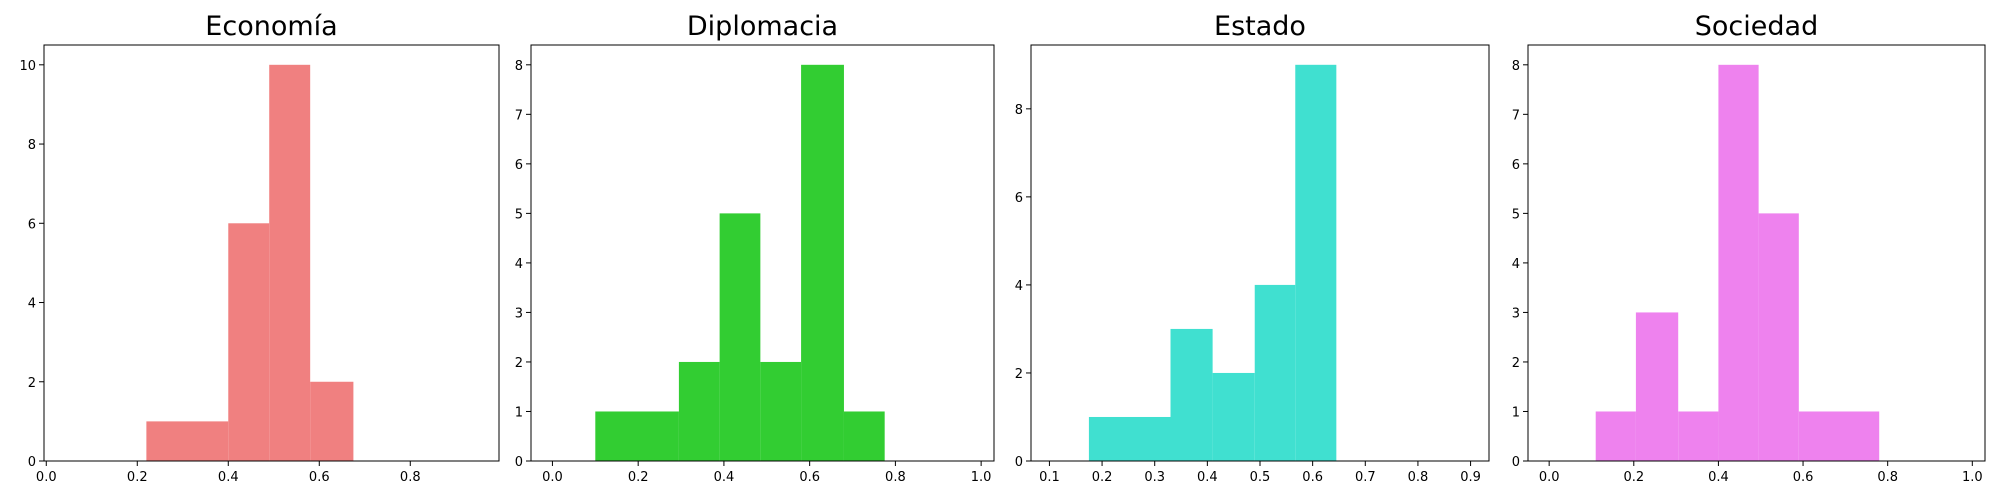 The height and width of the screenshot is (500, 2000). I want to click on chart-title: Economía, so click(271, 26).